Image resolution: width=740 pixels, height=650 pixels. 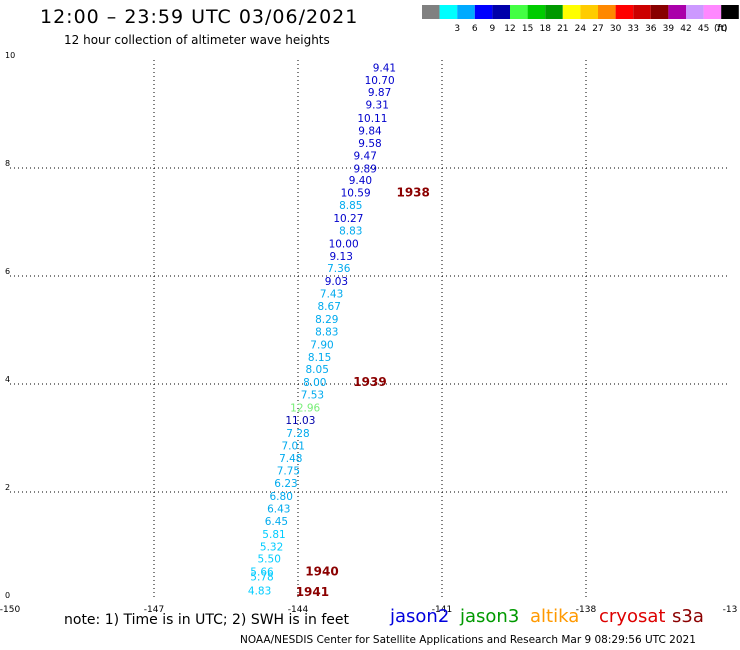 What do you see at coordinates (555, 616) in the screenshot?
I see `legend-altika: altika` at bounding box center [555, 616].